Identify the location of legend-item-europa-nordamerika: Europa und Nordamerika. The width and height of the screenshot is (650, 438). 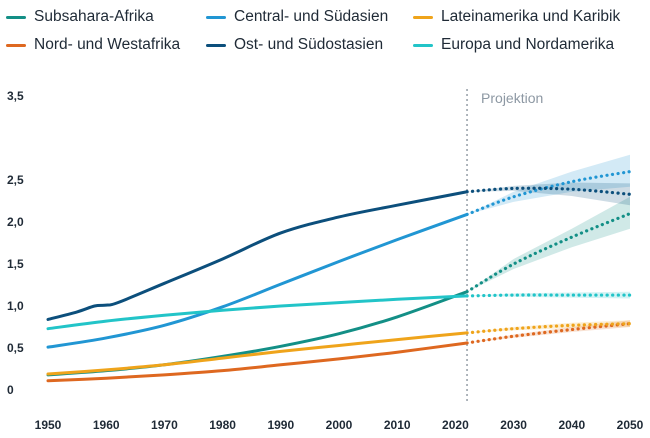
(513, 45).